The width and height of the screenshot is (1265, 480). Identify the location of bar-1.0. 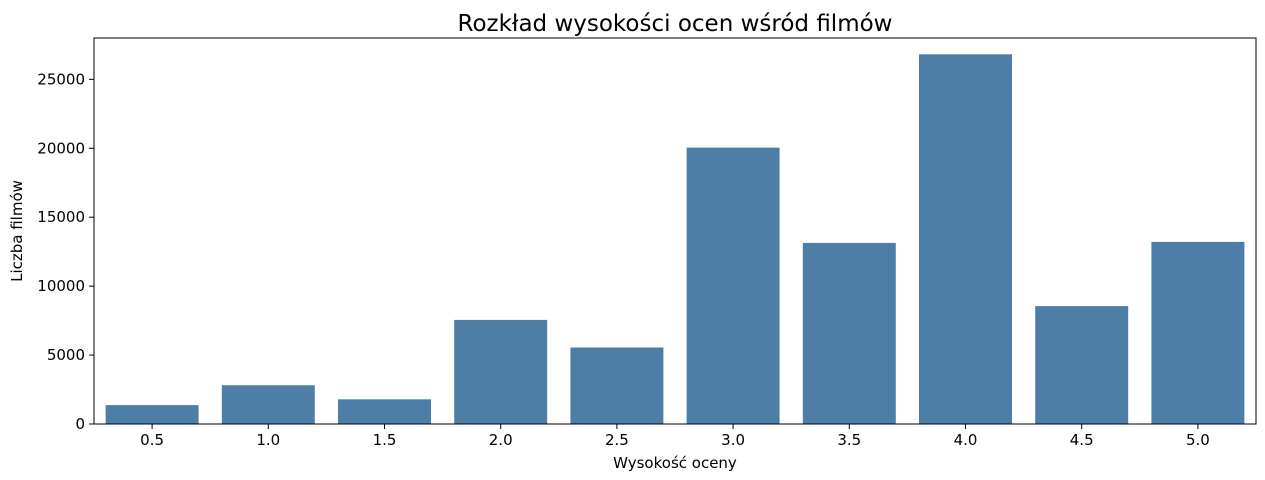
(268, 404).